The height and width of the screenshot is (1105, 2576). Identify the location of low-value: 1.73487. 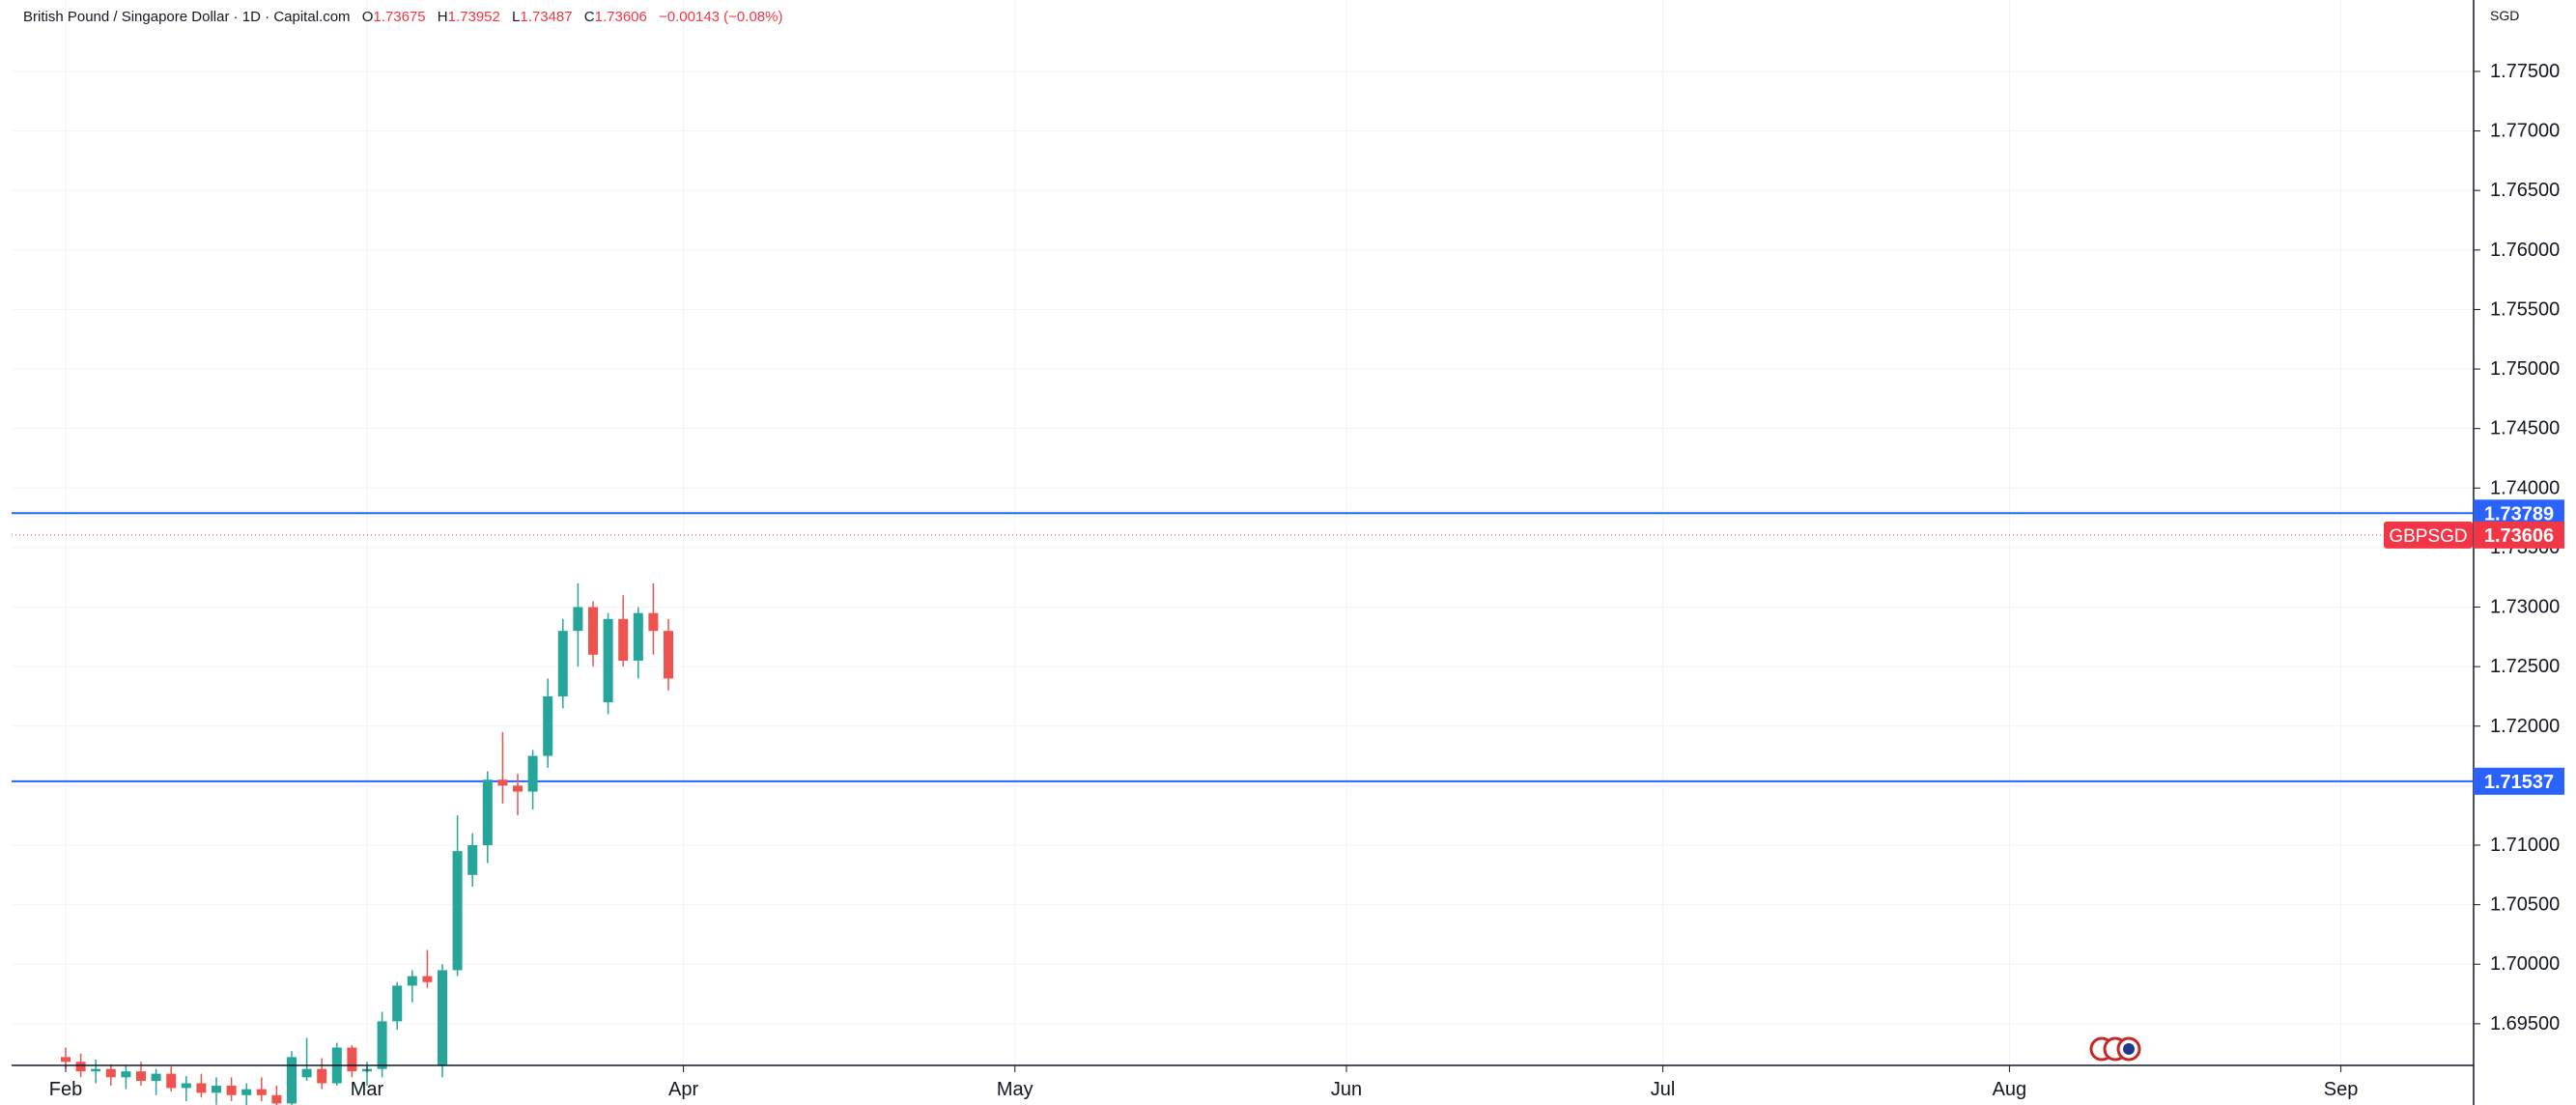
(546, 17).